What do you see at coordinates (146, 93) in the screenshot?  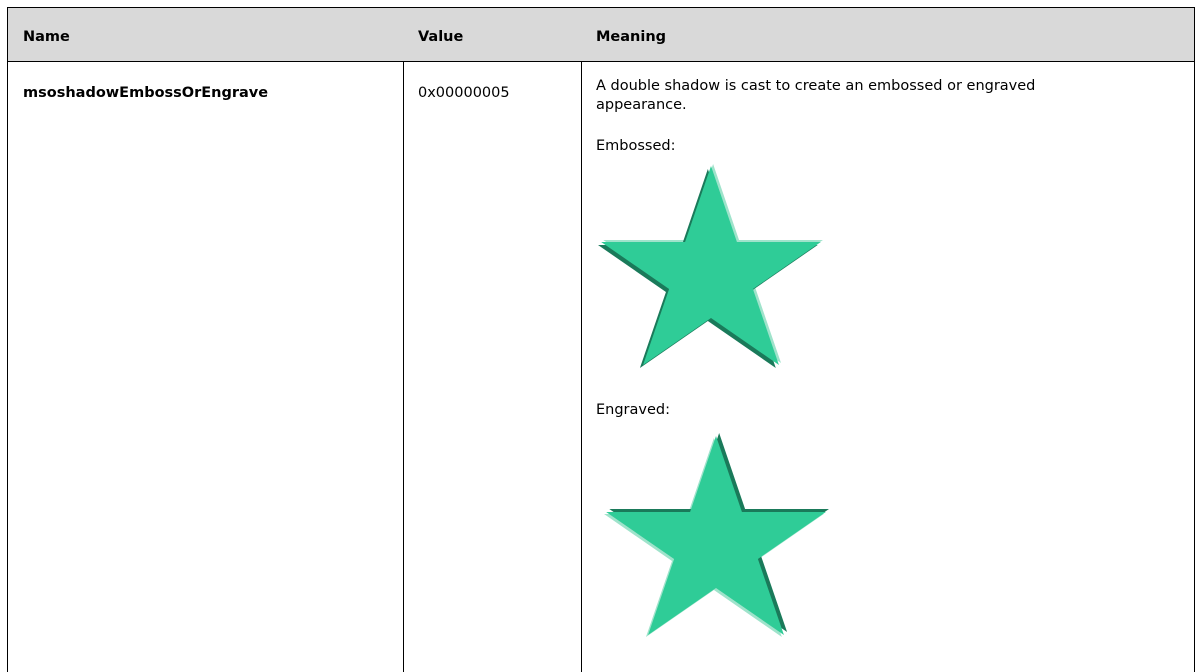 I see `name-text: msoshadowEmbossOrEngrave` at bounding box center [146, 93].